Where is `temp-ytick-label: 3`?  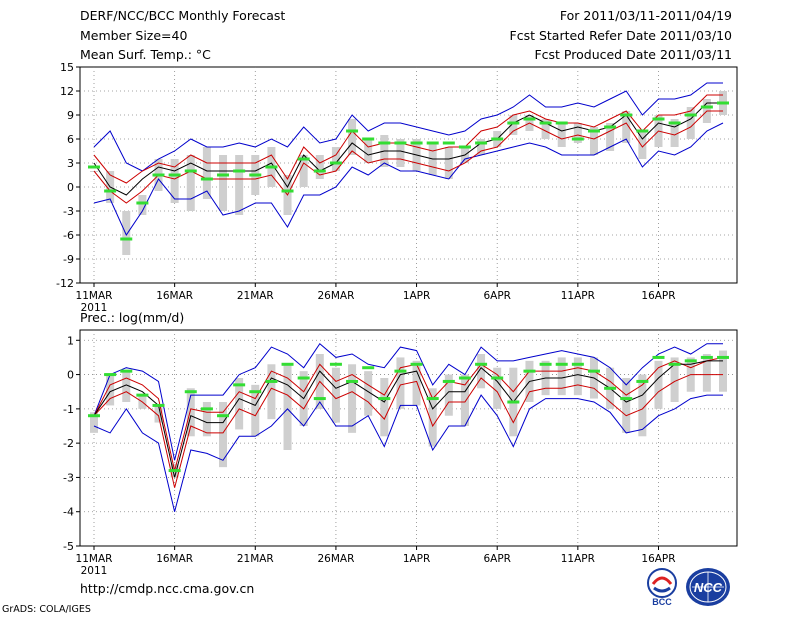 temp-ytick-label: 3 is located at coordinates (70, 163).